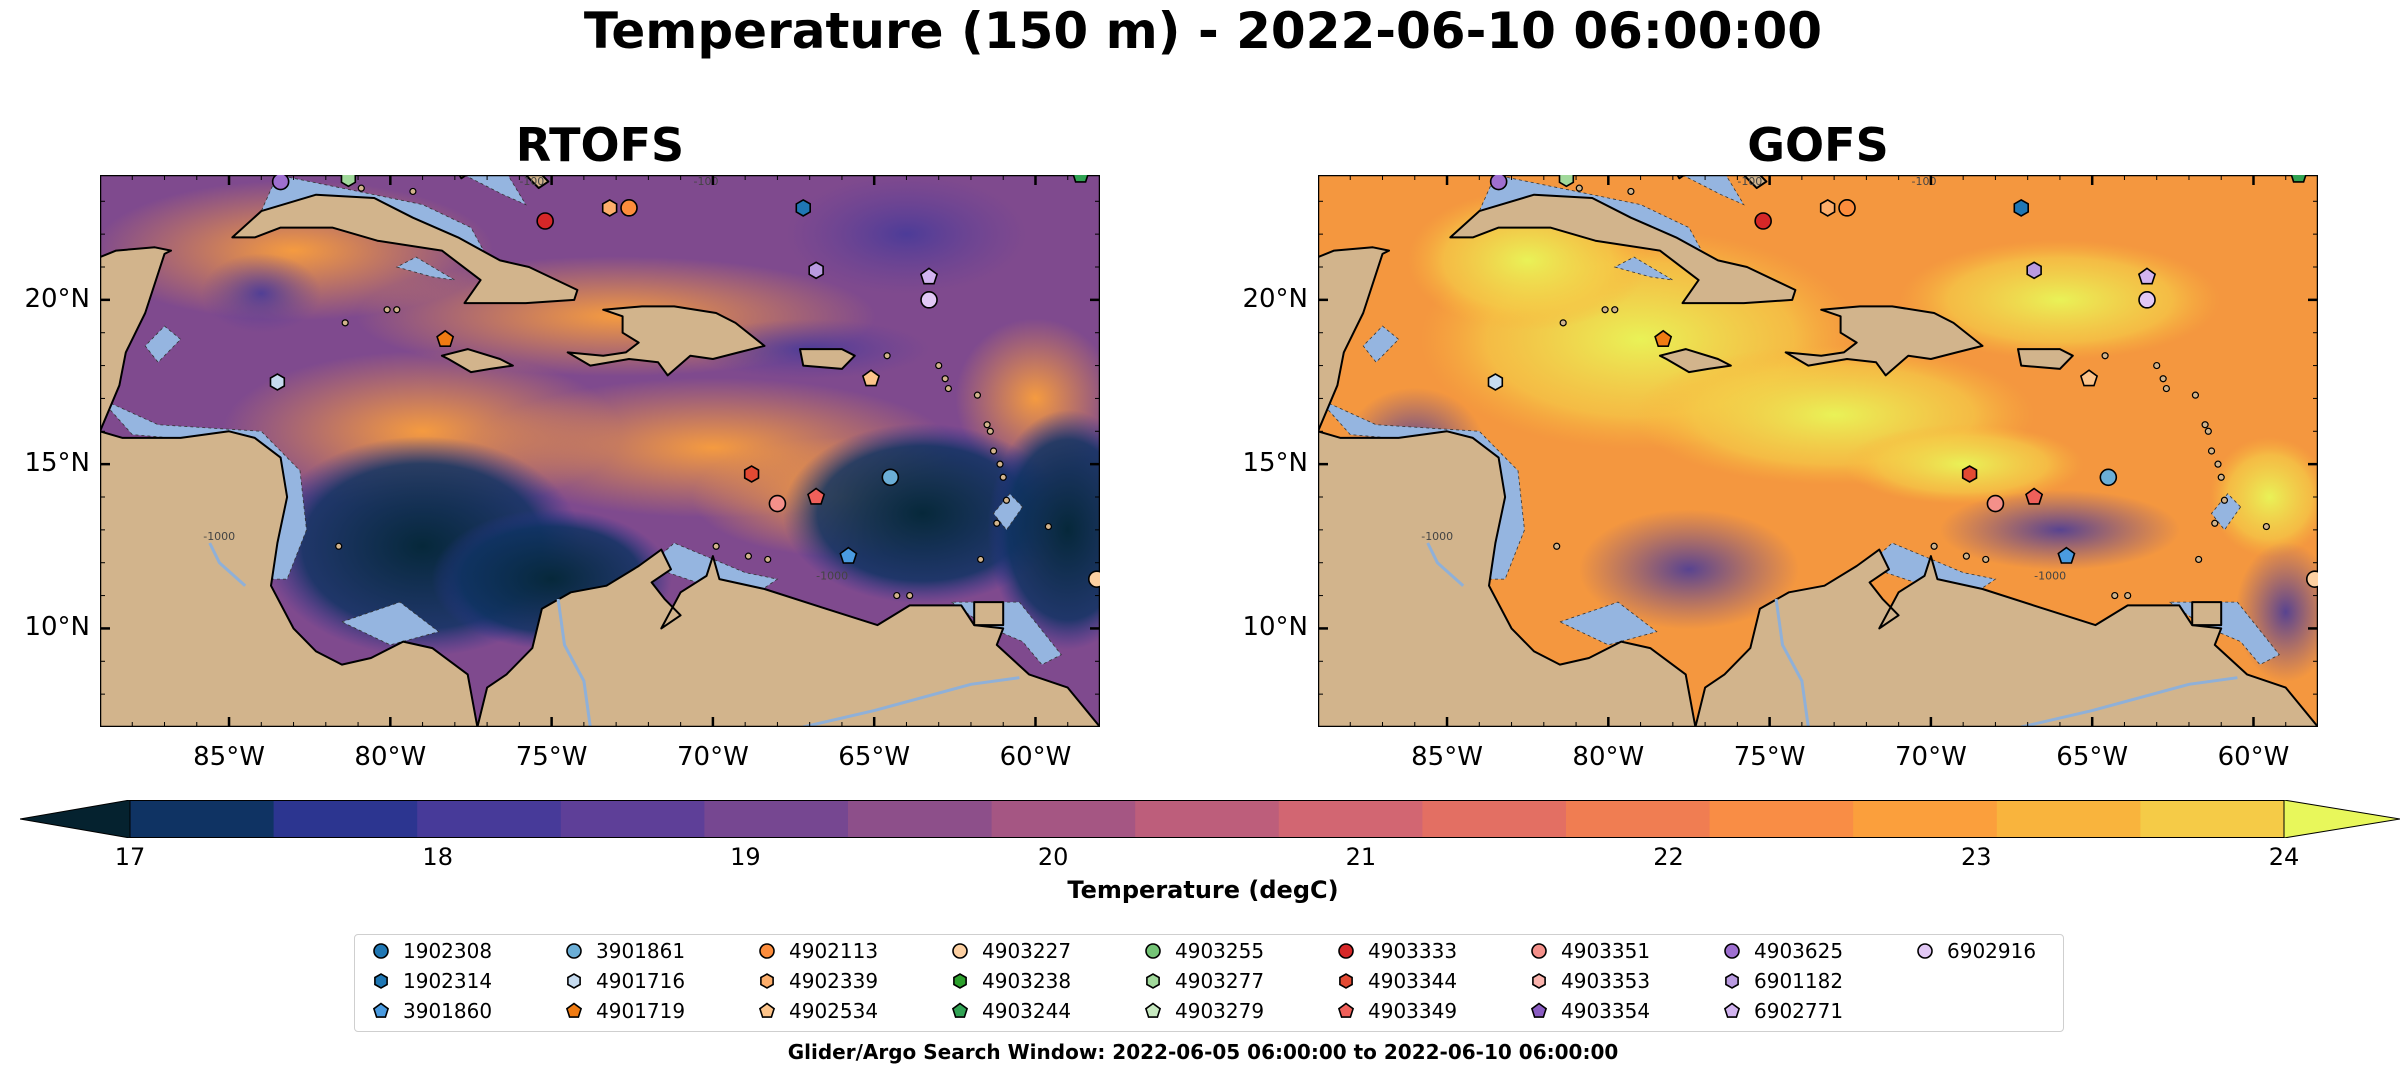  I want to click on legend-item: 4902339, so click(817, 981).